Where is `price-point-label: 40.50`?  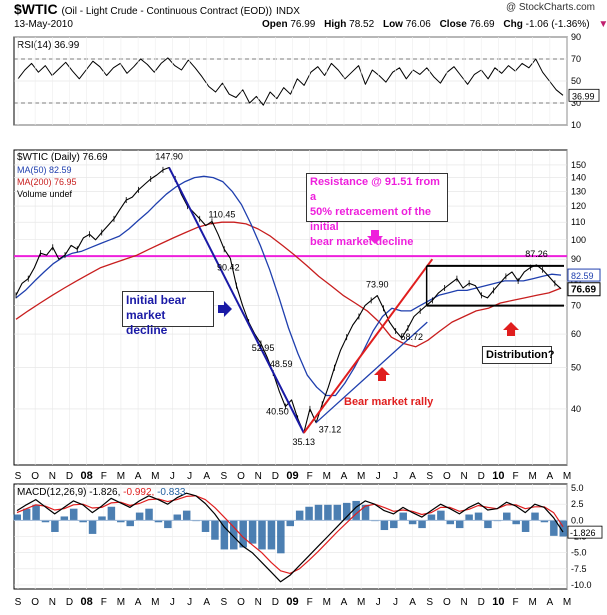 price-point-label: 40.50 is located at coordinates (277, 412).